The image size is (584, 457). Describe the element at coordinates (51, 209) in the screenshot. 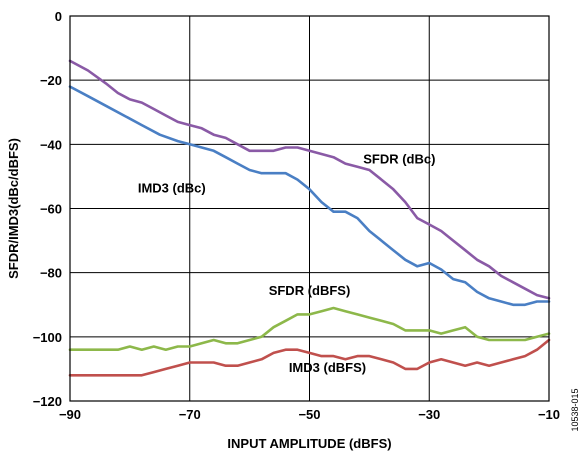

I see `y-tick-label: −60` at that location.